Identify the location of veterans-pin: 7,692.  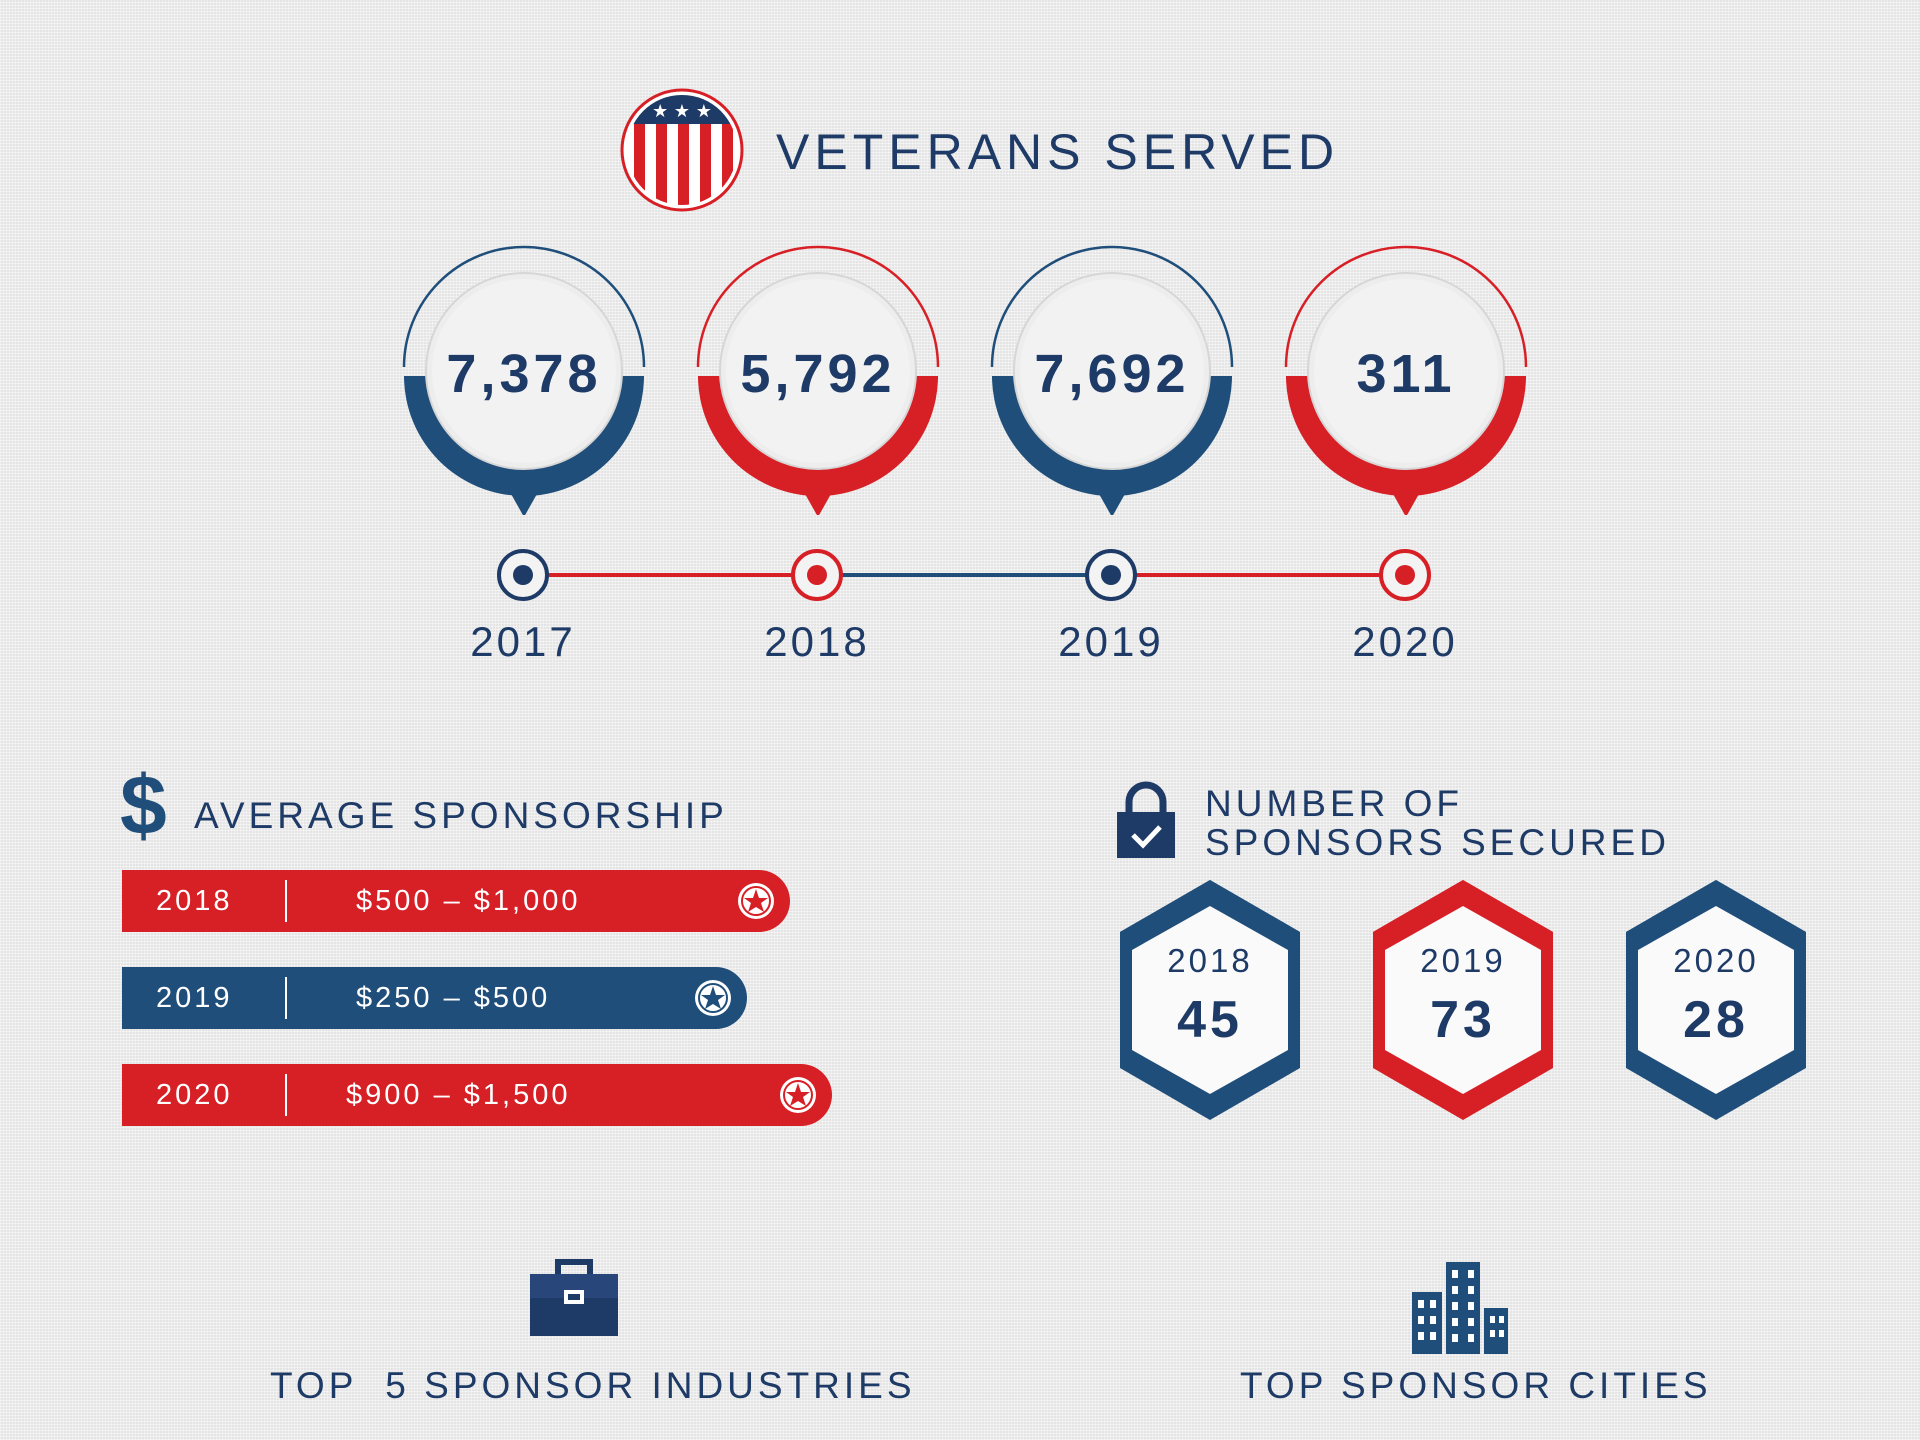
(1112, 381).